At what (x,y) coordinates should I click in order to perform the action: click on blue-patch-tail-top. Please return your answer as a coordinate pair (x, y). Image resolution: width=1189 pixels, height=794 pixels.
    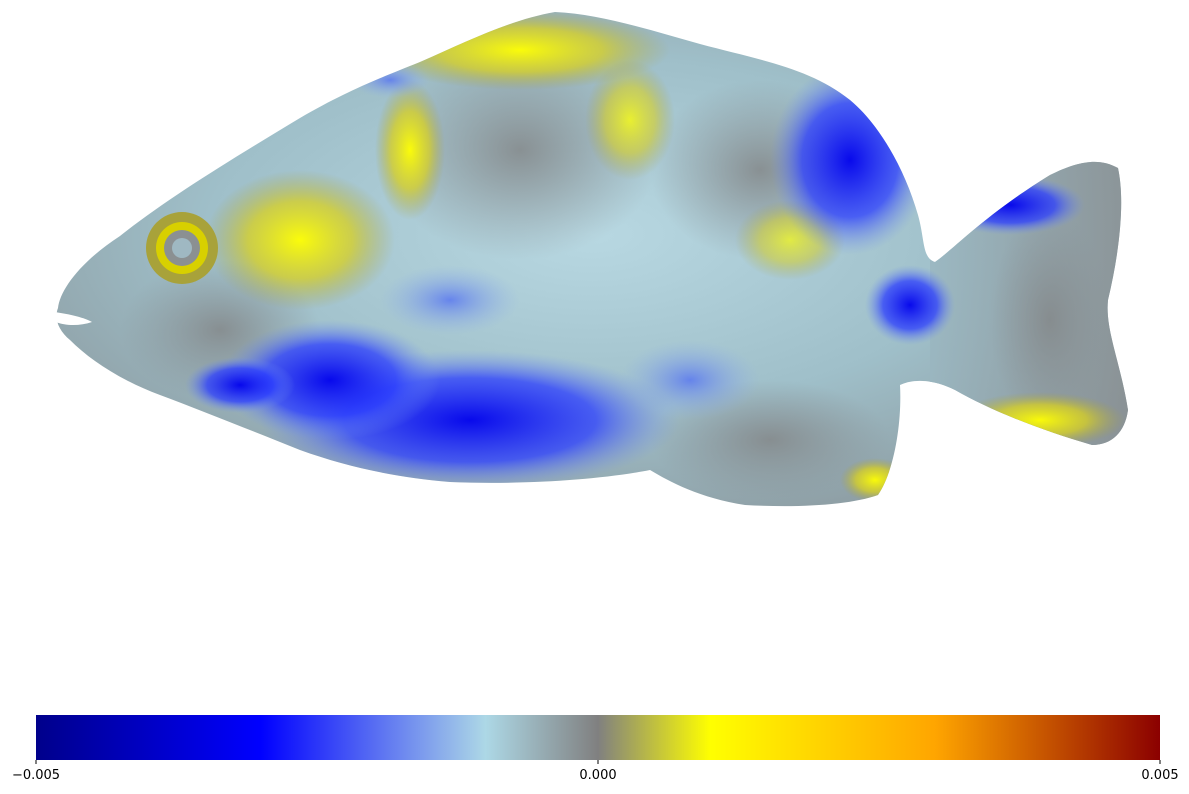
    Looking at the image, I should click on (1010, 205).